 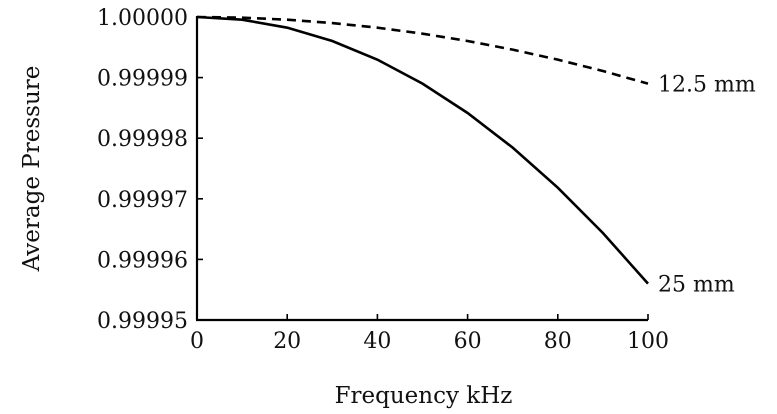 I want to click on y-tick-label: 0.99997, so click(x=142, y=200).